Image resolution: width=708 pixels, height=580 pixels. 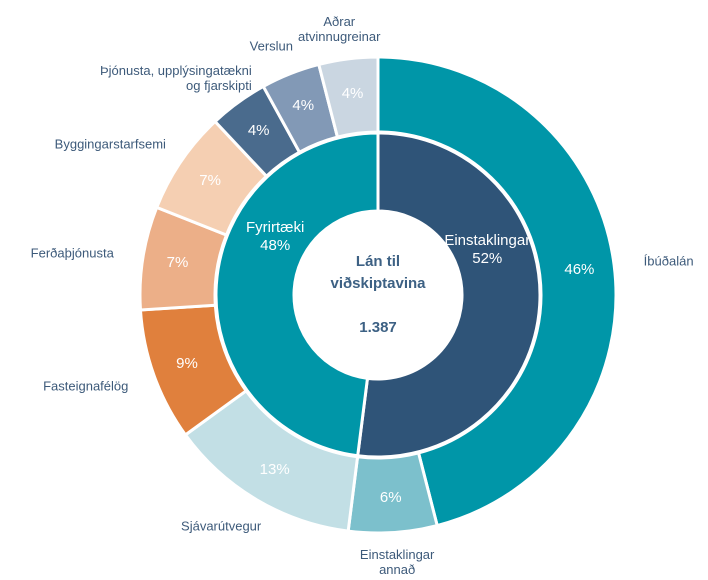 What do you see at coordinates (274, 469) in the screenshot?
I see `value-label: 13%` at bounding box center [274, 469].